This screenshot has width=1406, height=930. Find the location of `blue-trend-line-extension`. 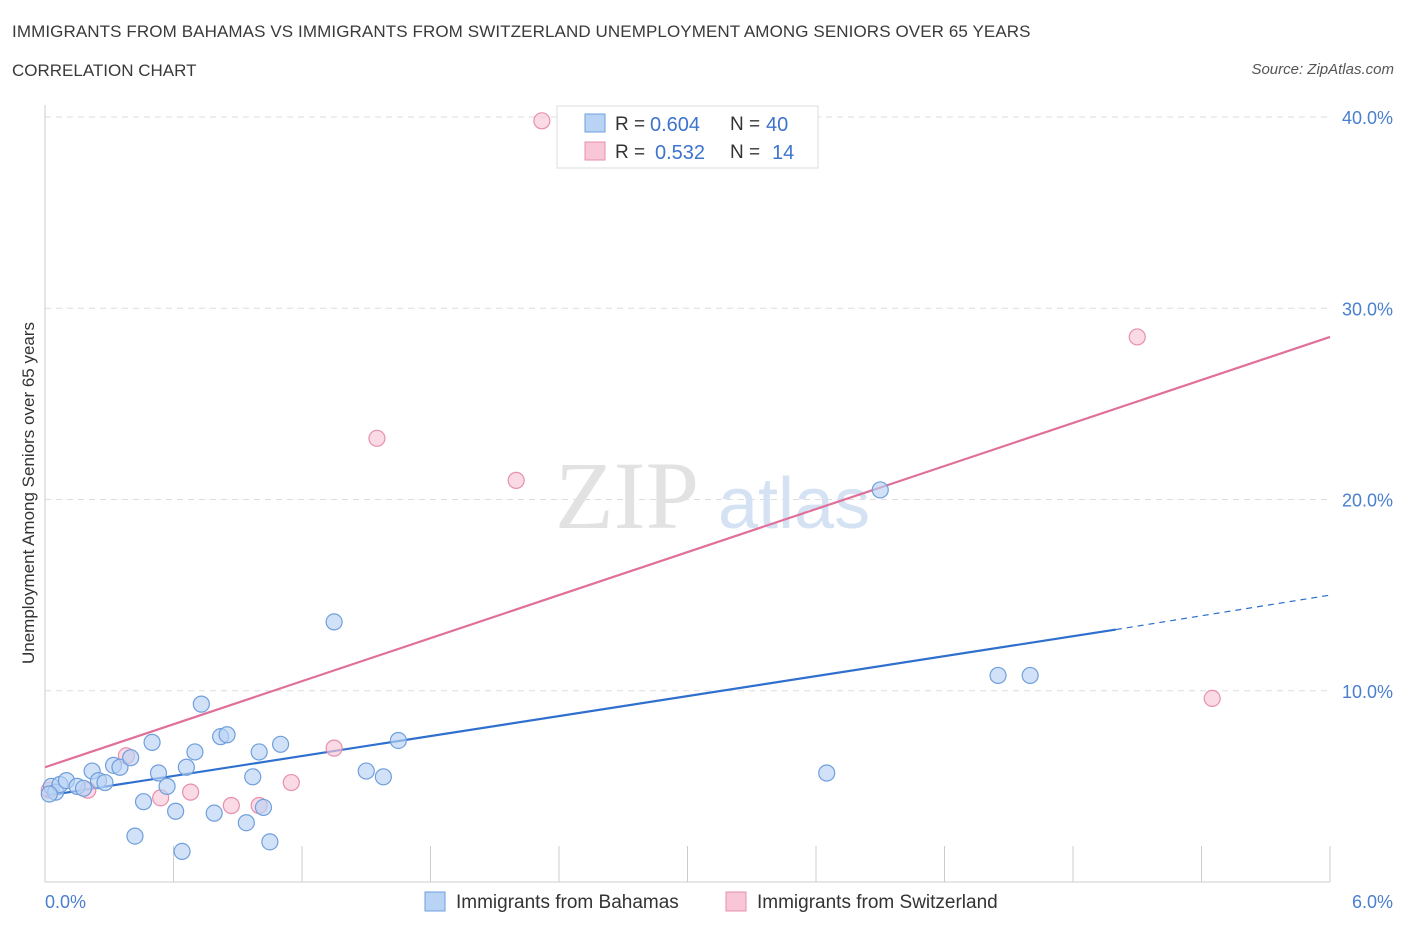

blue-trend-line-extension is located at coordinates (1223, 612).